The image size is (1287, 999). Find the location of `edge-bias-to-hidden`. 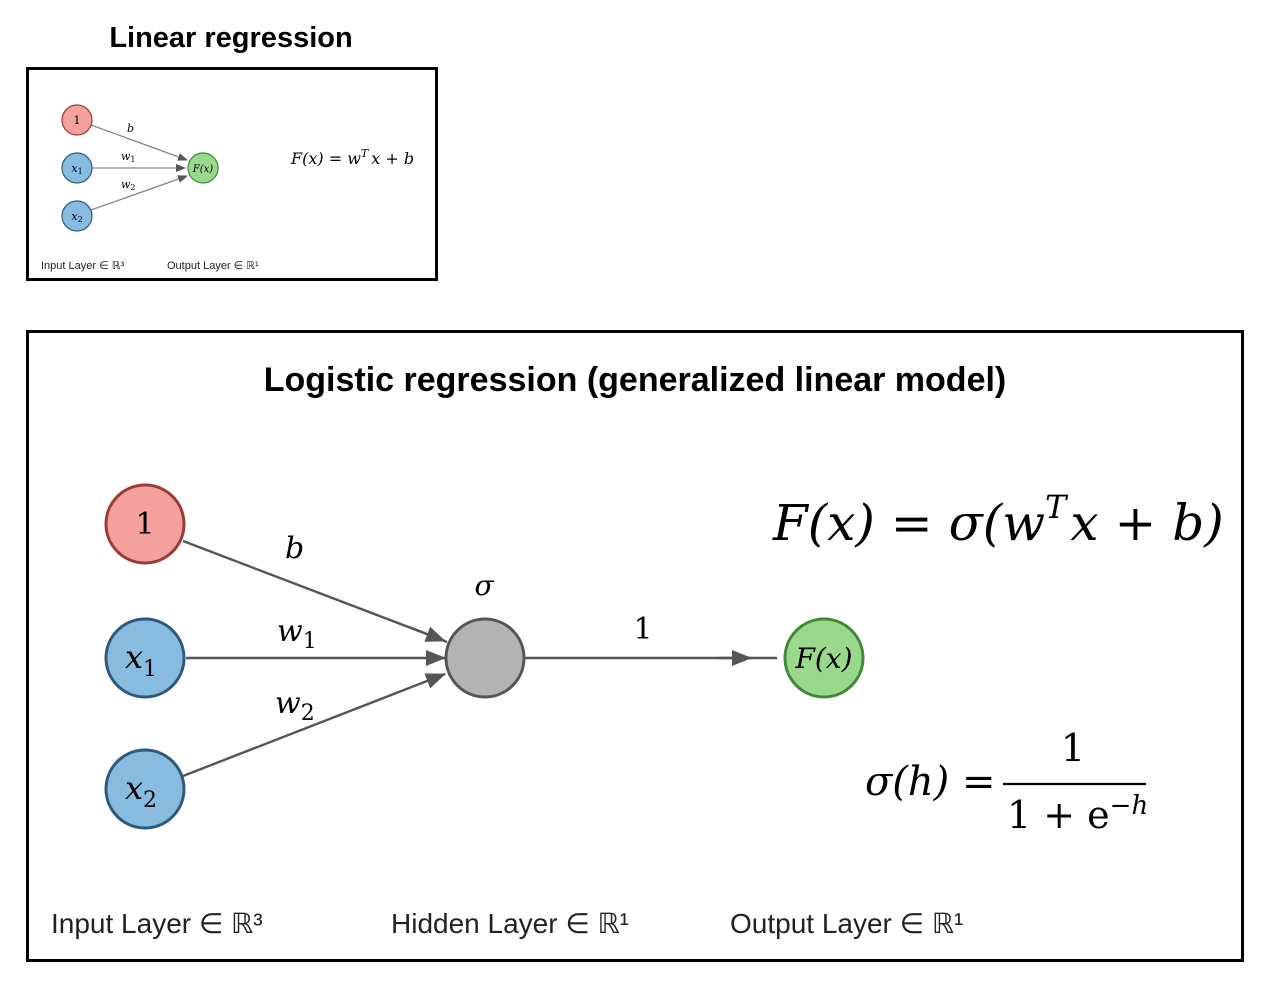

edge-bias-to-hidden is located at coordinates (314, 591).